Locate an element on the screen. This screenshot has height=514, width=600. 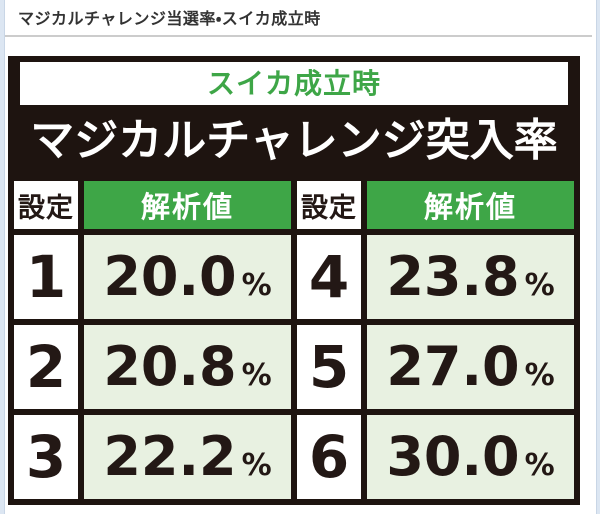
setting-2-cell: 2 is located at coordinates (46, 367).